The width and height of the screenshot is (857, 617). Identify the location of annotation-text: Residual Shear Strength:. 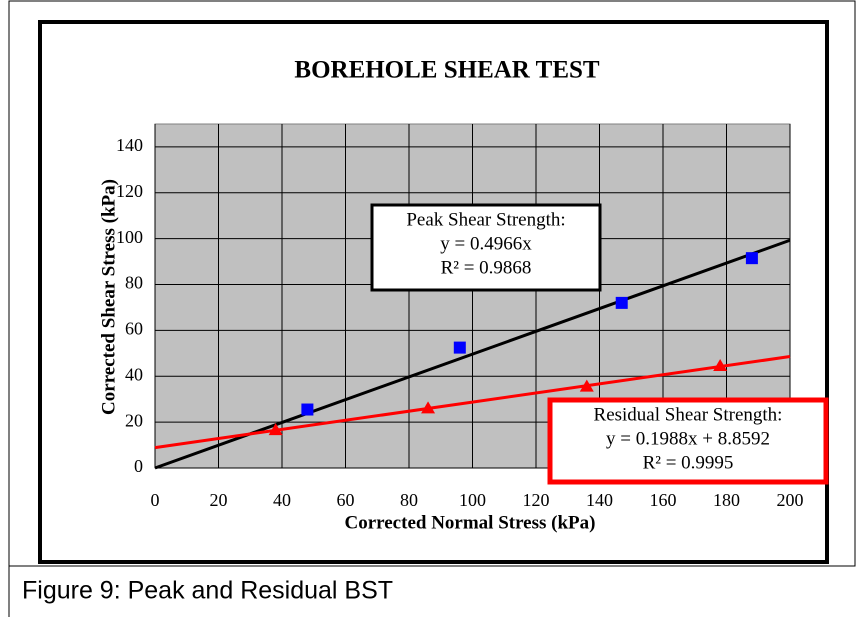
(688, 414).